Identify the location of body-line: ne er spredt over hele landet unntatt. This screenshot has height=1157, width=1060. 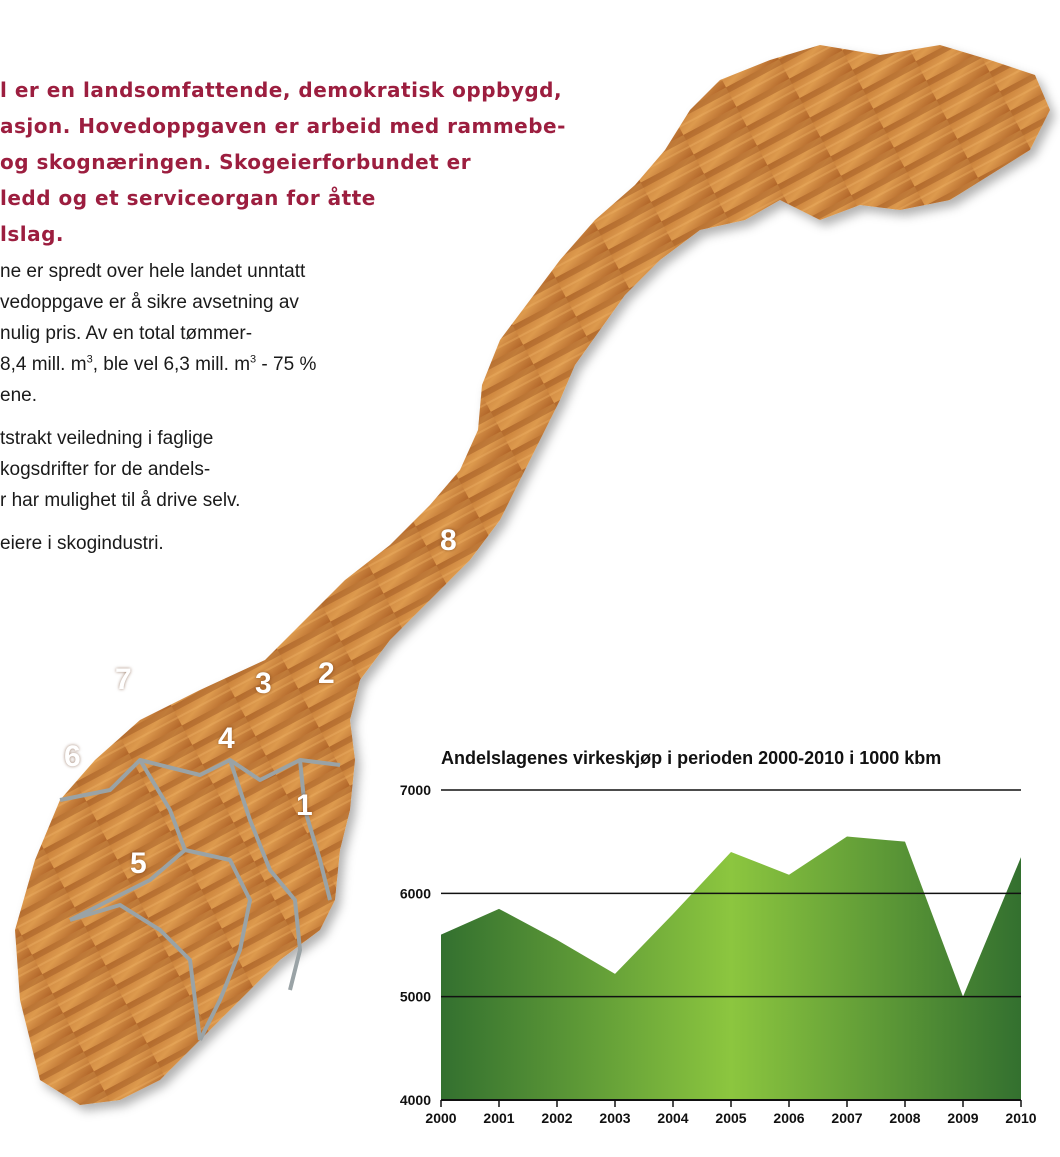
(153, 271).